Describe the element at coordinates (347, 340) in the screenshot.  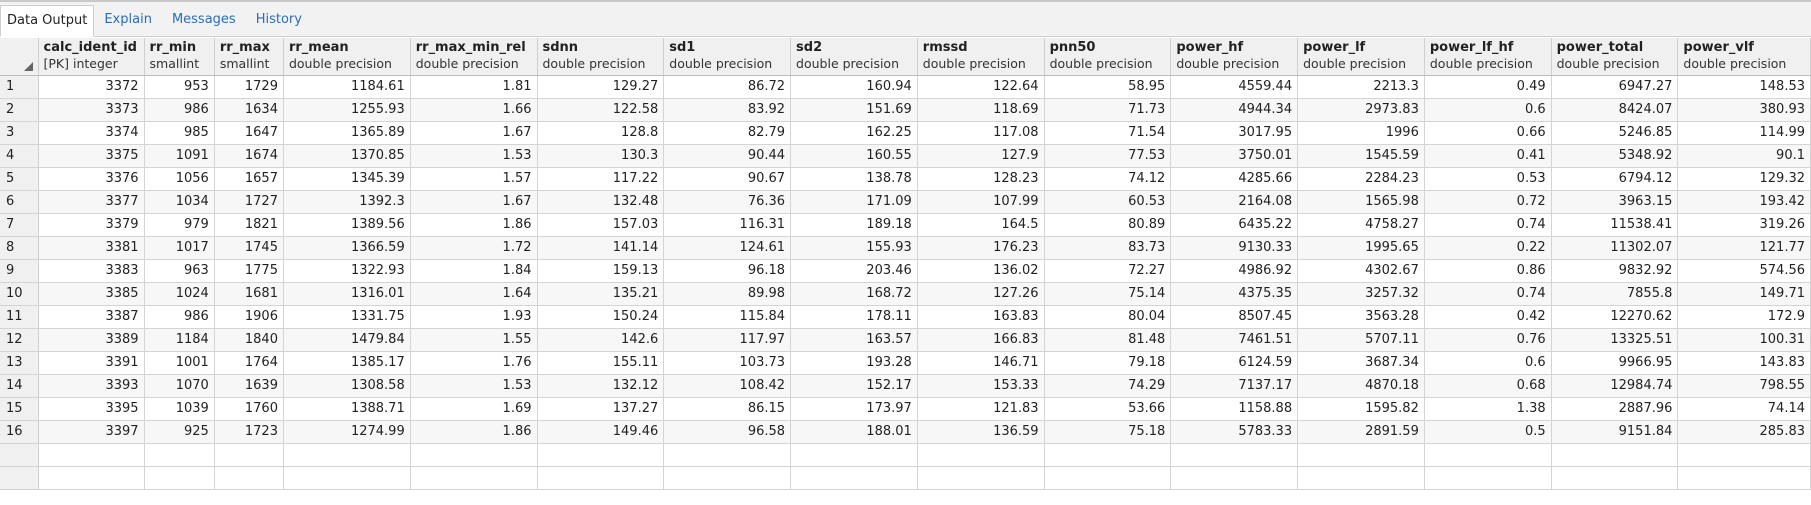
I see `table-cell: 1479.84` at that location.